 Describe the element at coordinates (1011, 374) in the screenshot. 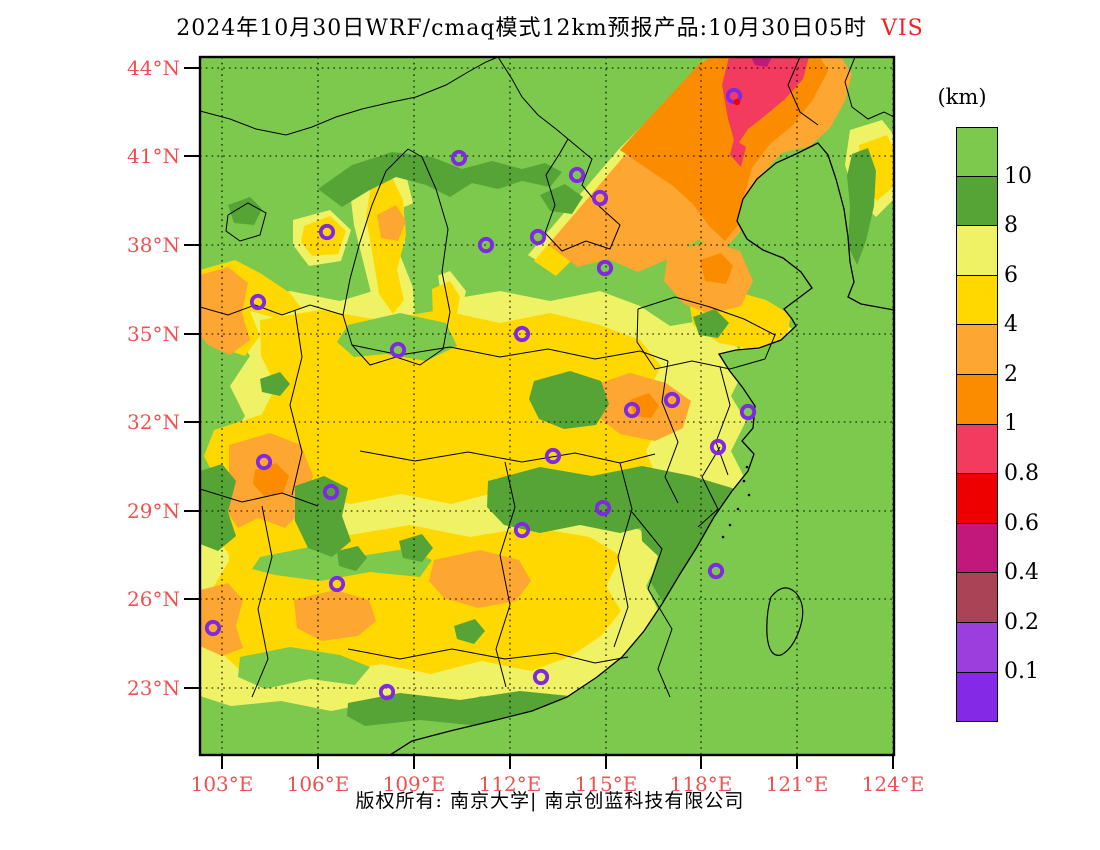

I see `legend-tick-label: 2` at that location.